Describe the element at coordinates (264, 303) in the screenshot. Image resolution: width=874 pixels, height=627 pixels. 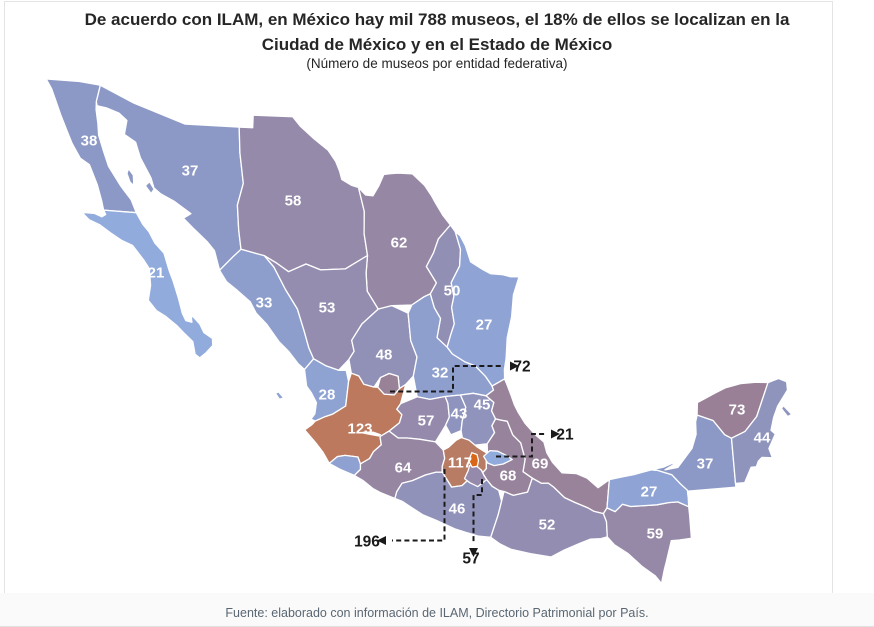
I see `svg-text: 33` at that location.